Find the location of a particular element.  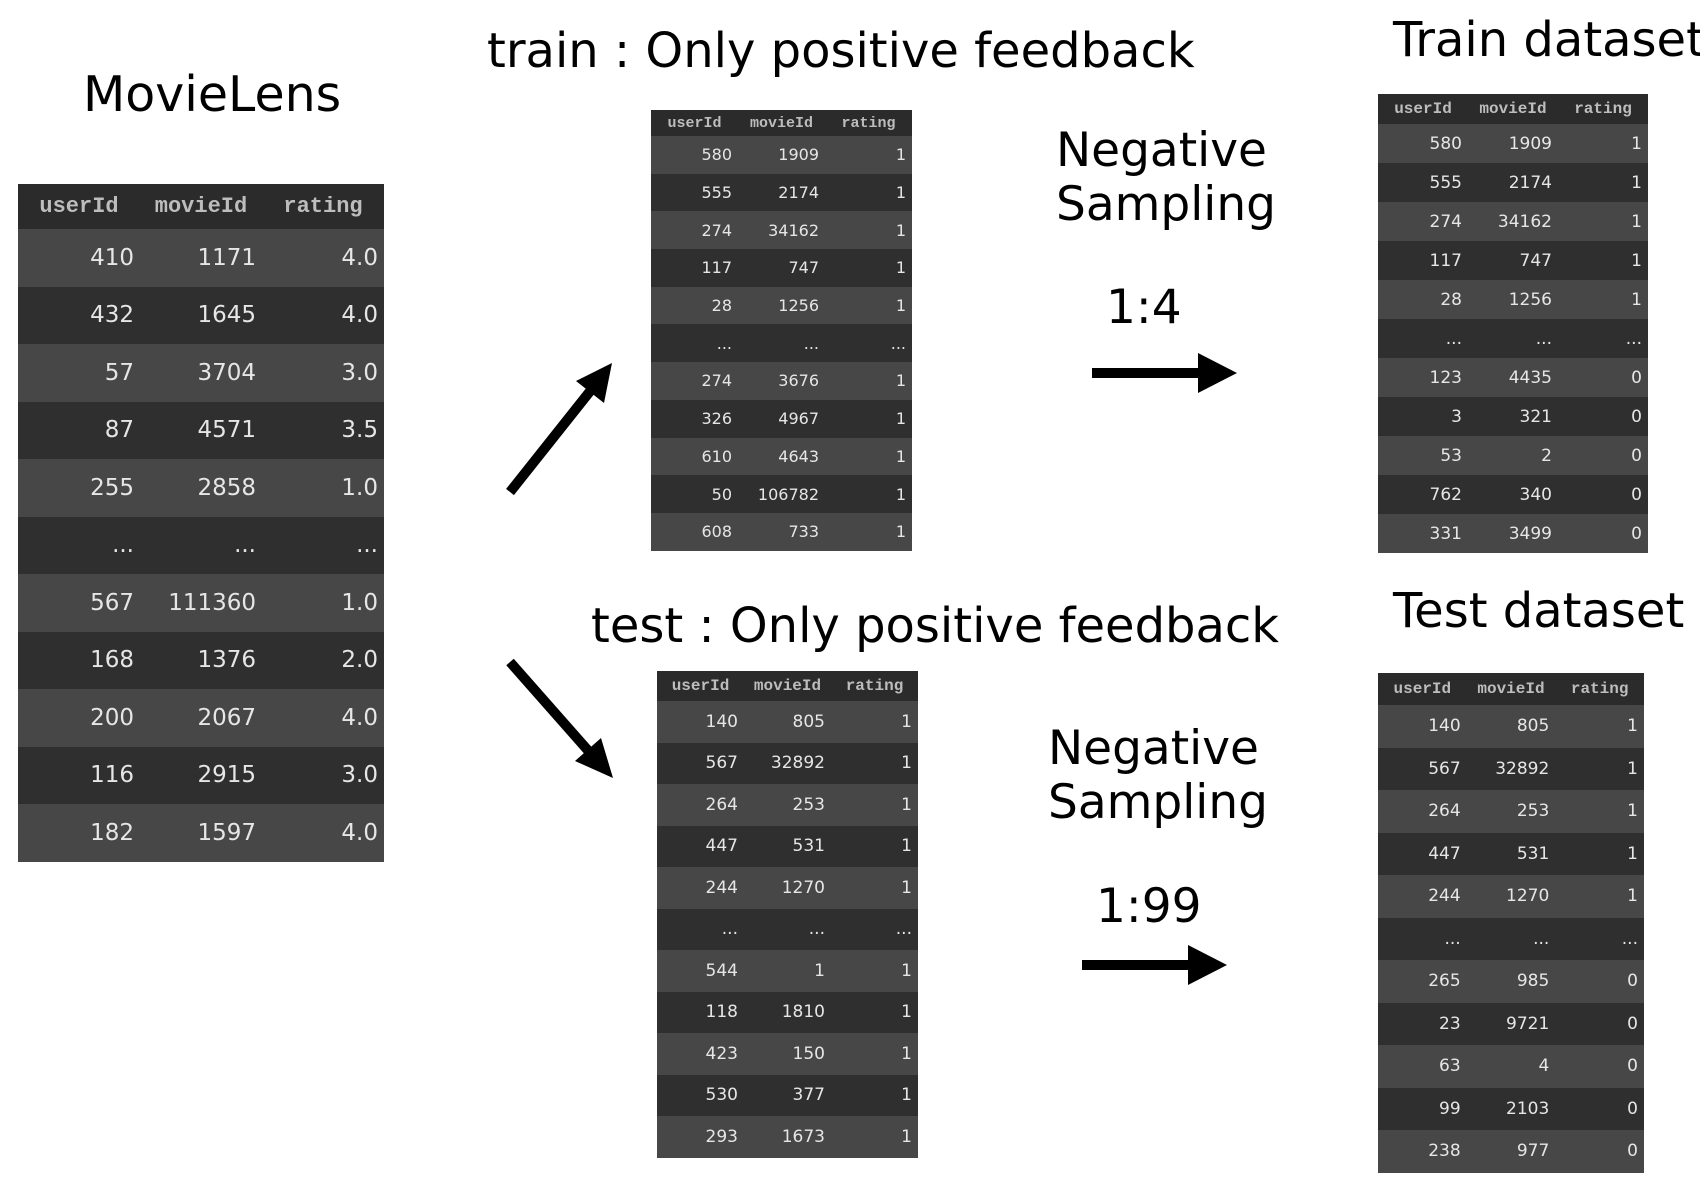

table-cell: 293 is located at coordinates (700, 1137).